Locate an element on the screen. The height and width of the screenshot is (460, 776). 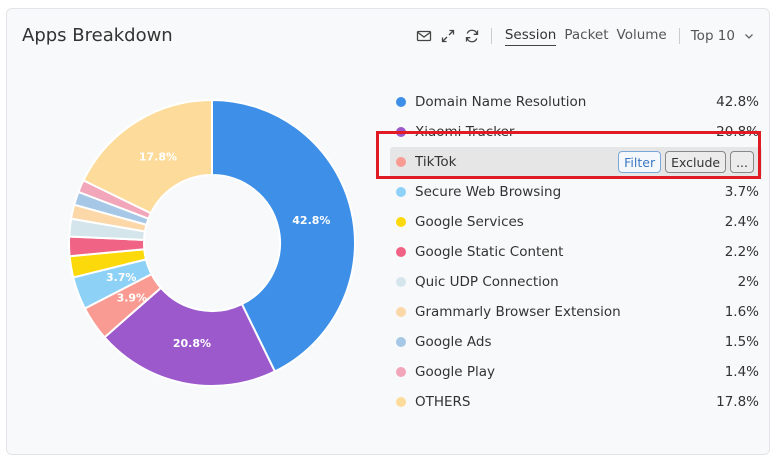
chevron-down-icon is located at coordinates (749, 36).